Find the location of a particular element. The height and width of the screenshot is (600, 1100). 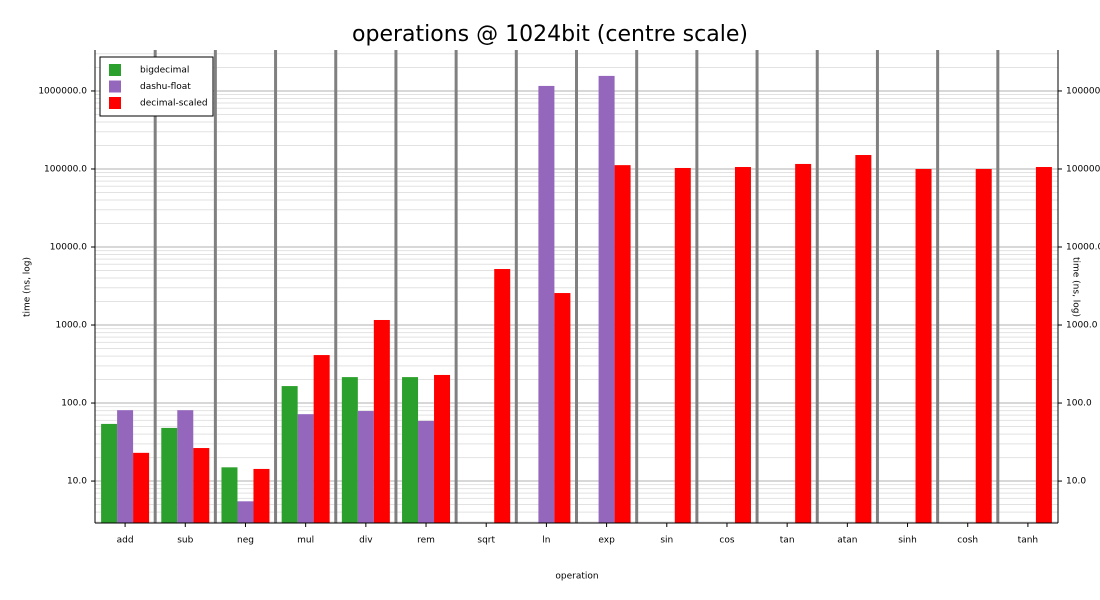

x-tick-label: div is located at coordinates (366, 541).